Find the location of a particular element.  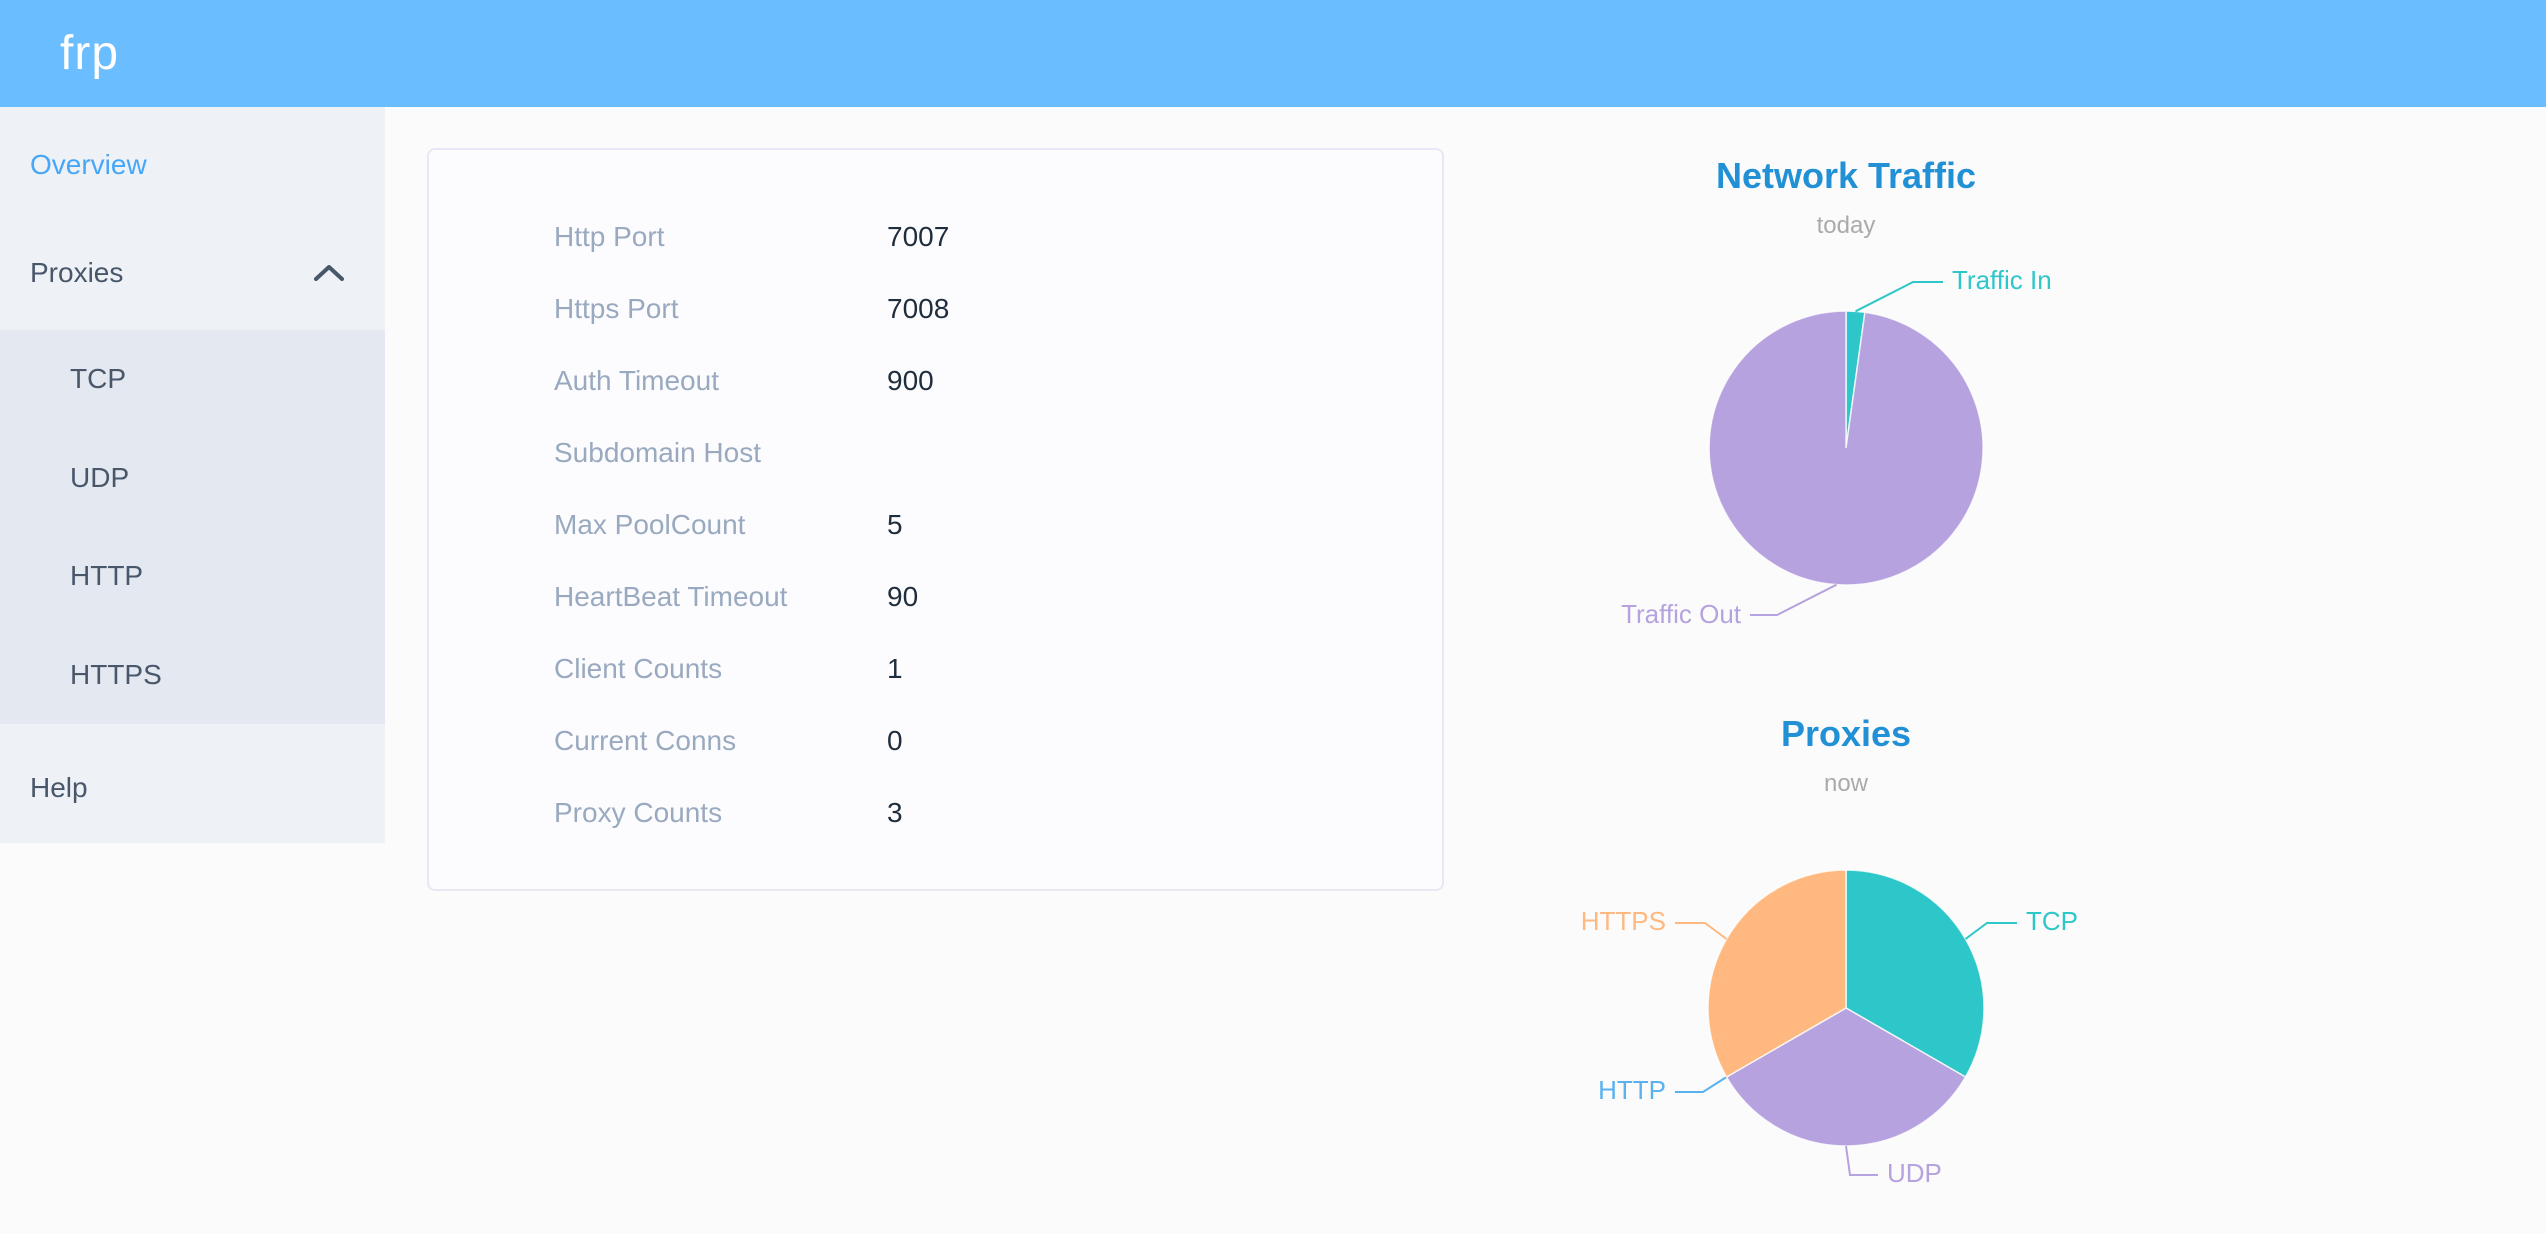

pie-label-line-https is located at coordinates (1701, 931).